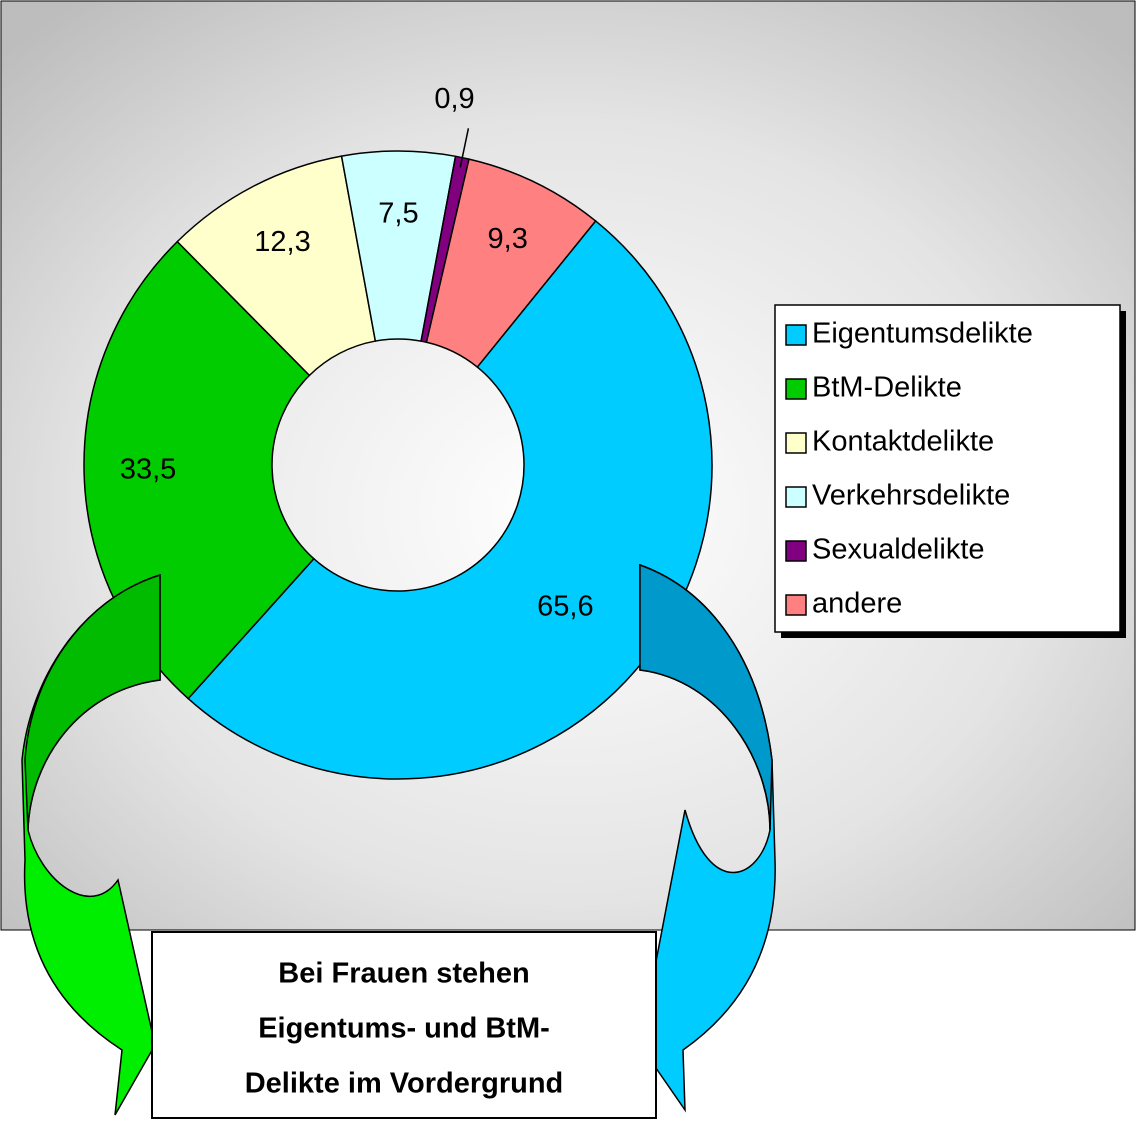 This screenshot has width=1136, height=1124. I want to click on annotation-line: Eigentums- und BtM-, so click(404, 1029).